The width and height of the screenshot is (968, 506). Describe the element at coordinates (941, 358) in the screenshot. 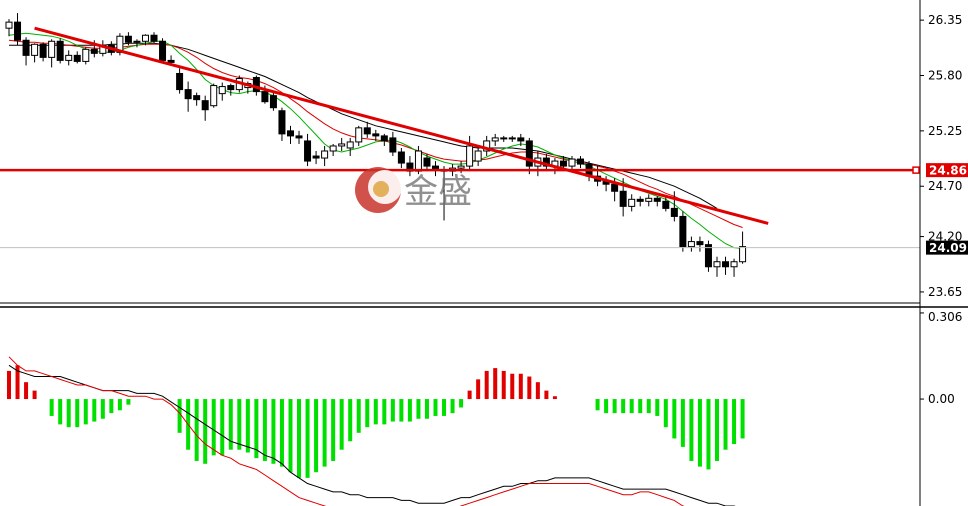

I see `macd-axis: 0.306 0.00` at that location.